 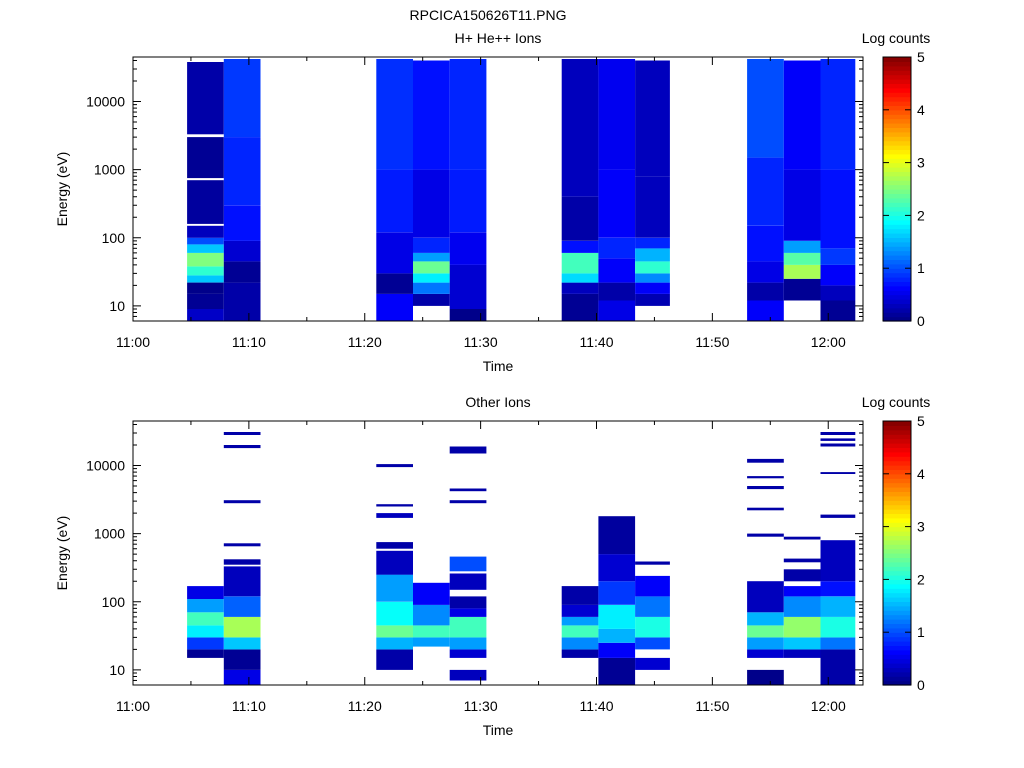 What do you see at coordinates (105, 102) in the screenshot?
I see `y-tick-label: 10000` at bounding box center [105, 102].